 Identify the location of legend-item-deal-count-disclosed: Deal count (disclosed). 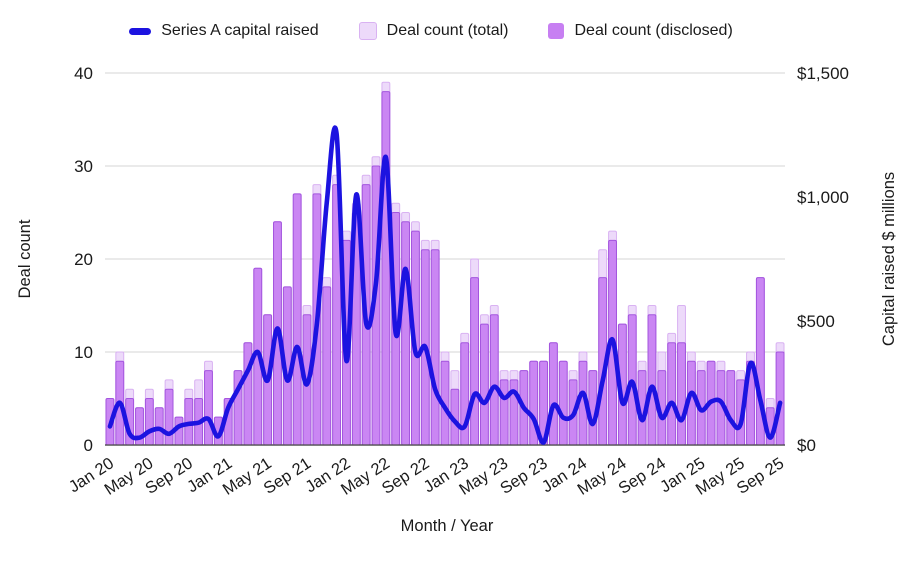
(640, 31).